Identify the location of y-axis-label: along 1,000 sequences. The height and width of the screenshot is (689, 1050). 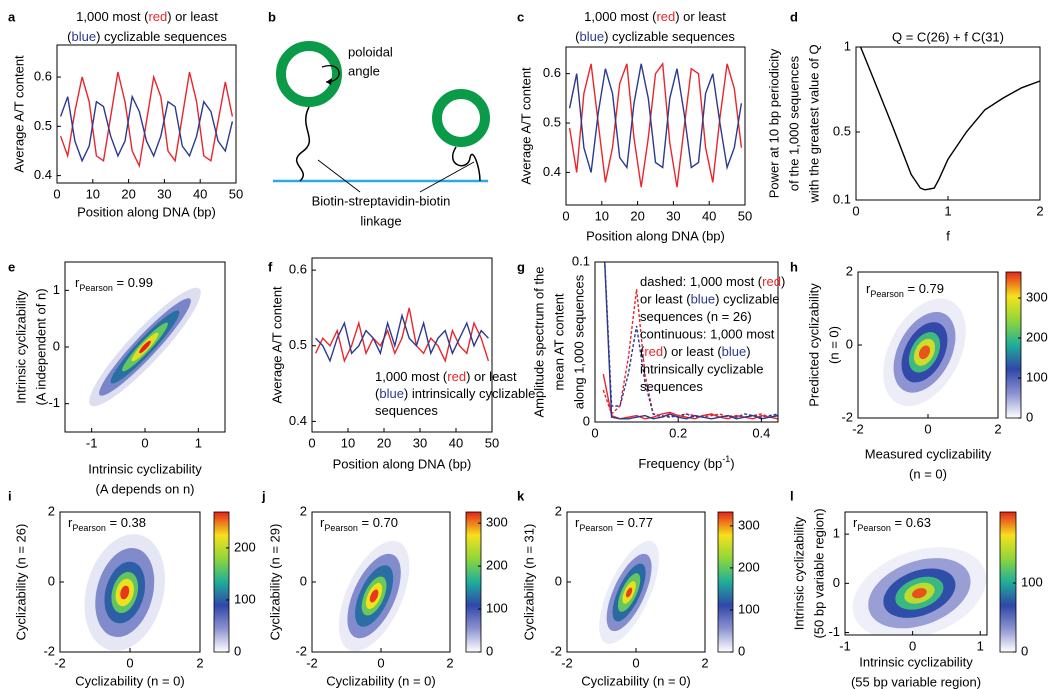
(578, 341).